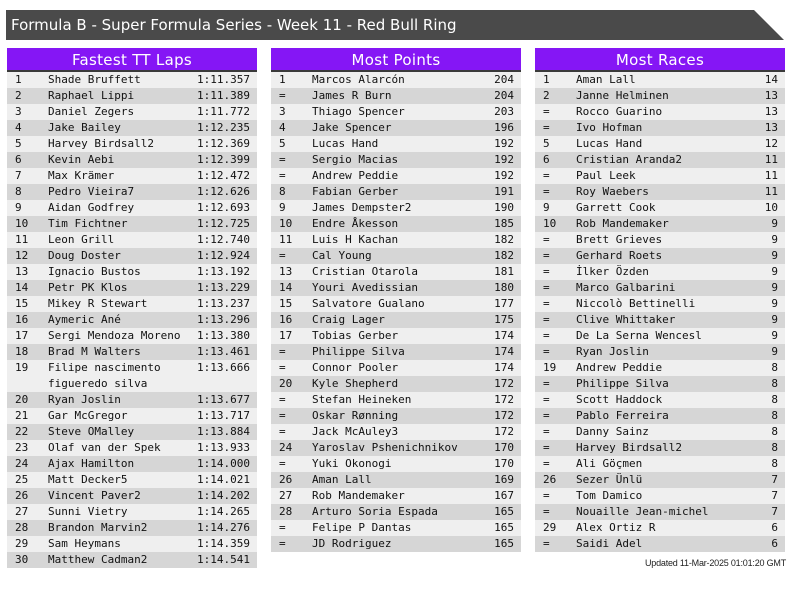 The height and width of the screenshot is (600, 800). Describe the element at coordinates (22, 415) in the screenshot. I see `rank: 21` at that location.